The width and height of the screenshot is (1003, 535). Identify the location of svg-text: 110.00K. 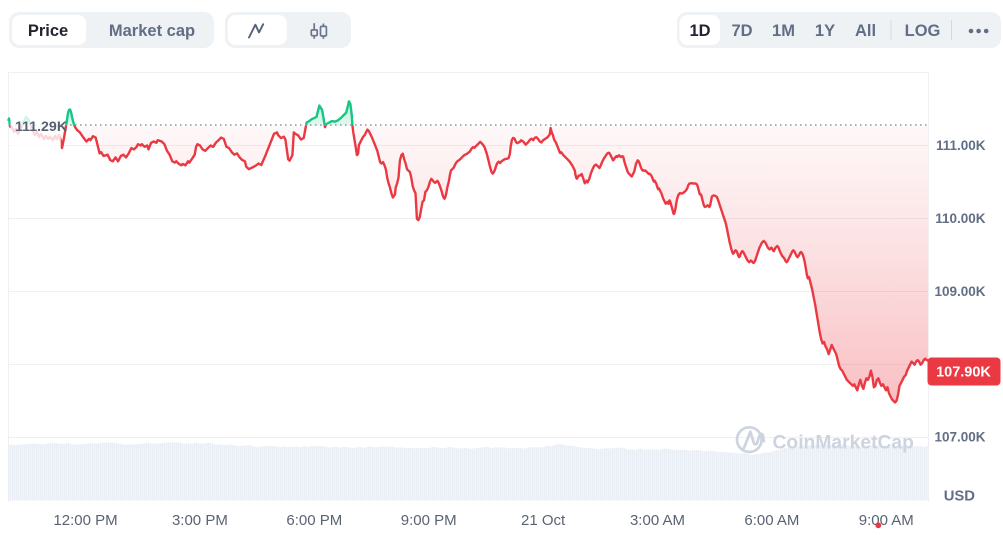
(960, 218).